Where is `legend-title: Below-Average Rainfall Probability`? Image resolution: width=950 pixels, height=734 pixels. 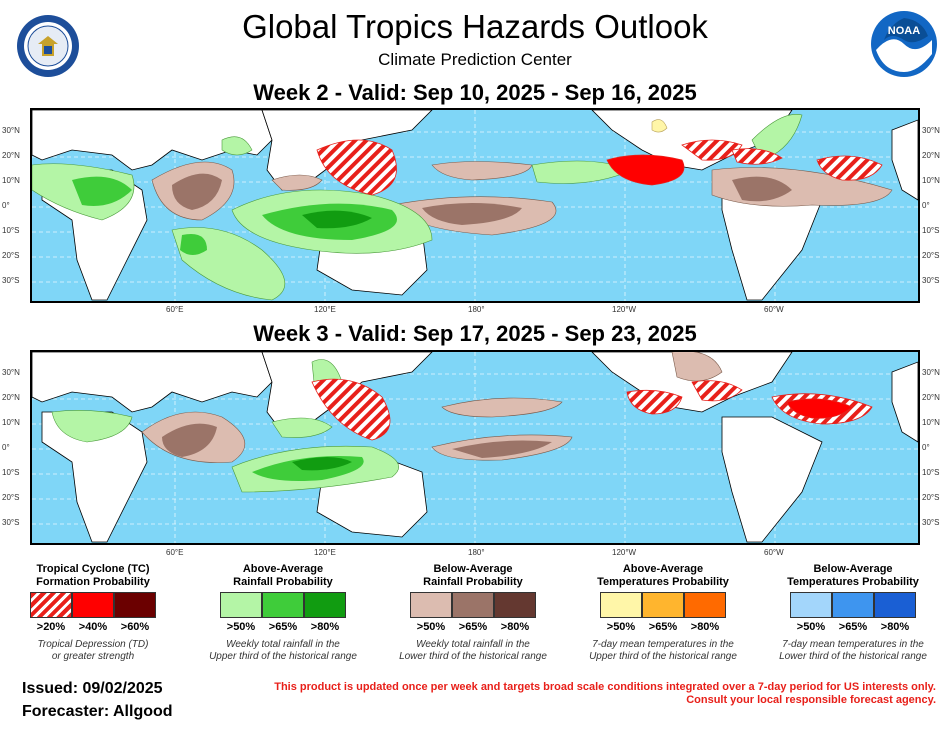 legend-title: Below-Average Rainfall Probability is located at coordinates (473, 575).